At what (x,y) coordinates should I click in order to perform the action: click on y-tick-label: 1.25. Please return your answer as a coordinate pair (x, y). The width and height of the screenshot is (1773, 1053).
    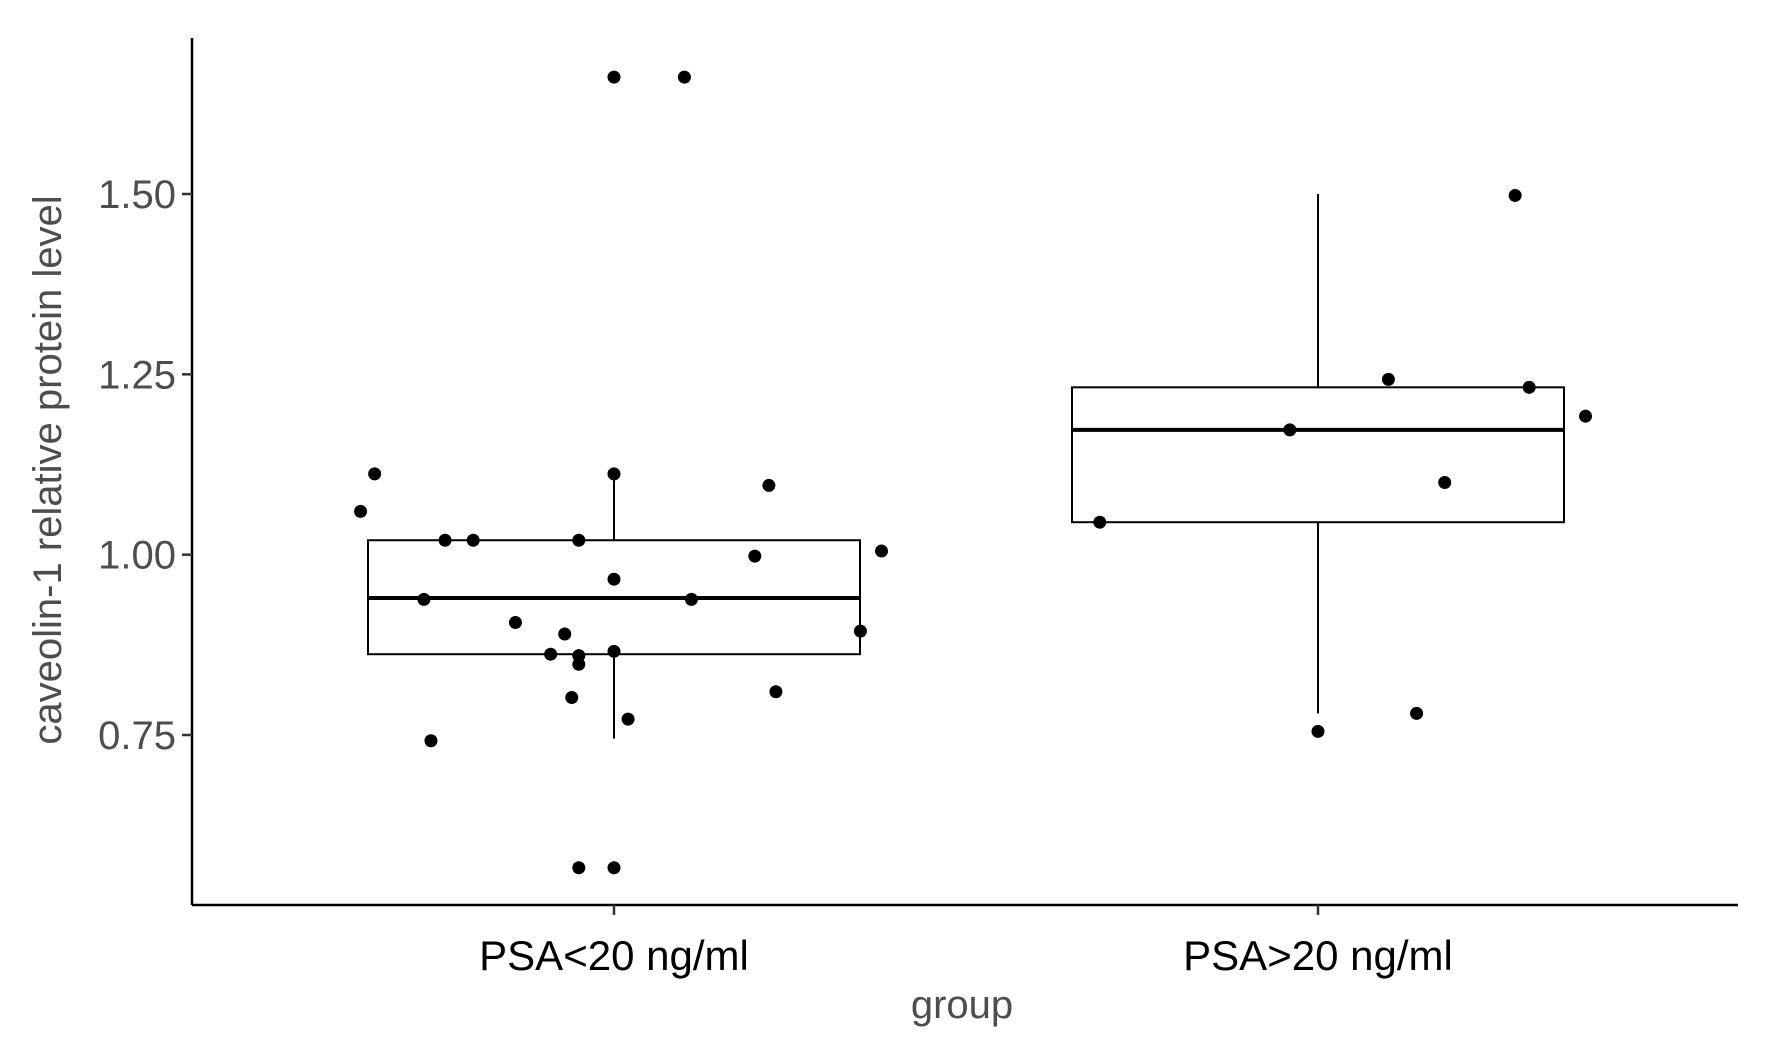
    Looking at the image, I should click on (137, 375).